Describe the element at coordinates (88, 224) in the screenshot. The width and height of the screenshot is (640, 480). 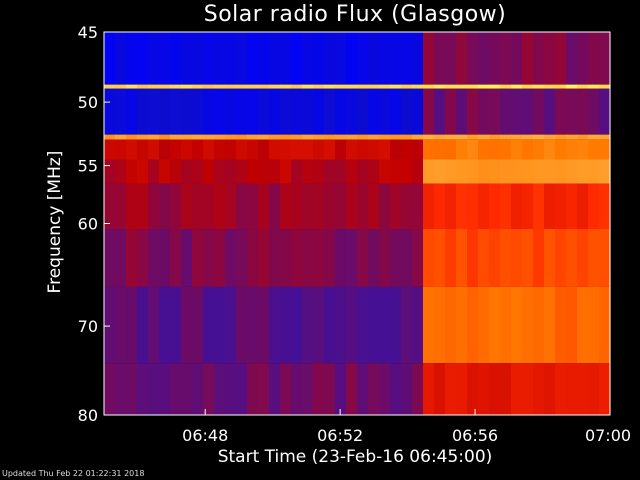
I see `y-tick-label: 60` at that location.